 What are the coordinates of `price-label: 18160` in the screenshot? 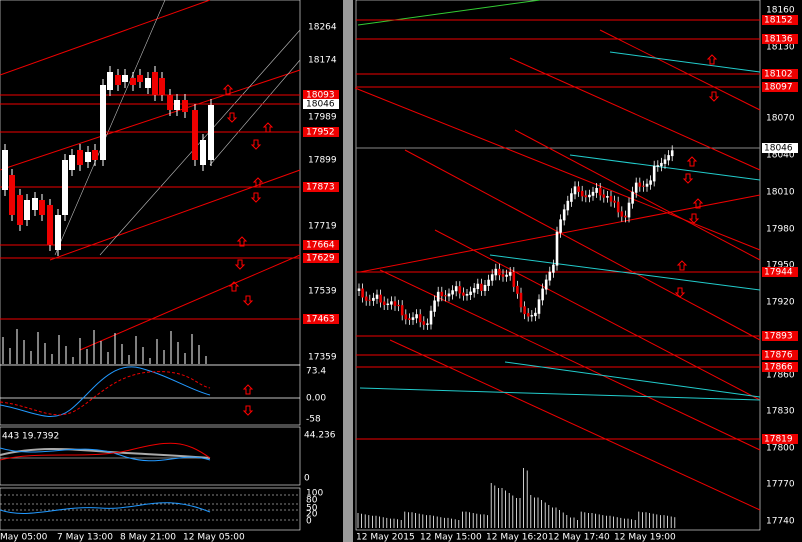 It's located at (780, 11).